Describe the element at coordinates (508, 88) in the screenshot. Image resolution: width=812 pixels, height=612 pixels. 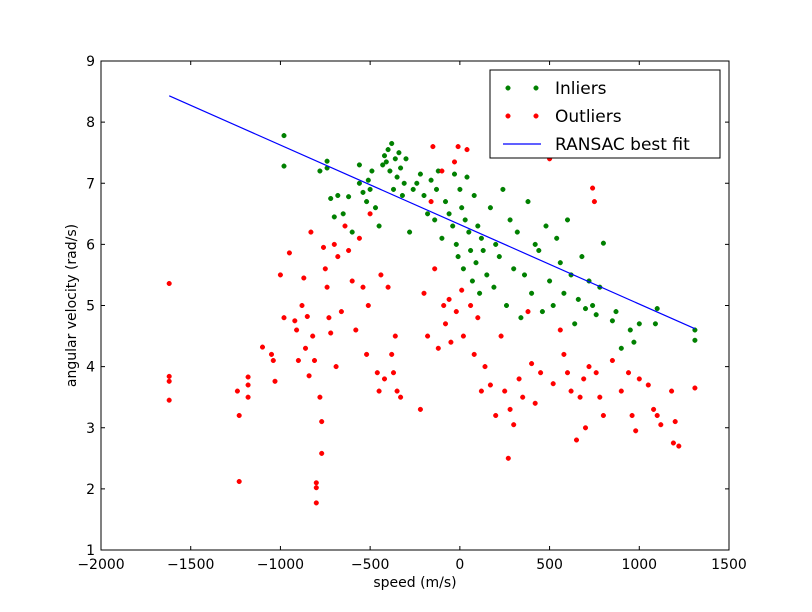
I see `legend-marker-inliers` at that location.